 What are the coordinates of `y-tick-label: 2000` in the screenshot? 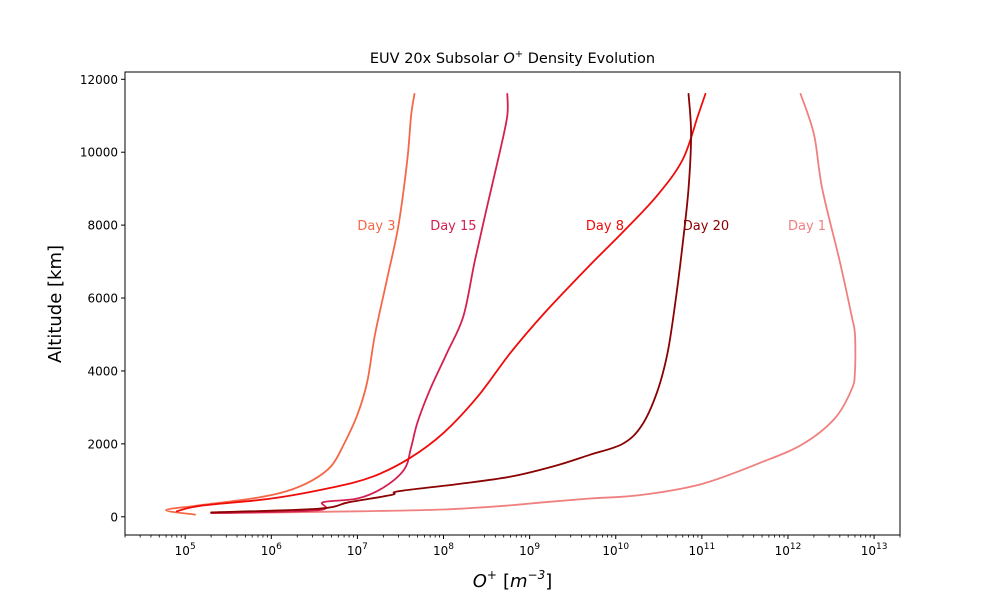 It's located at (102, 444).